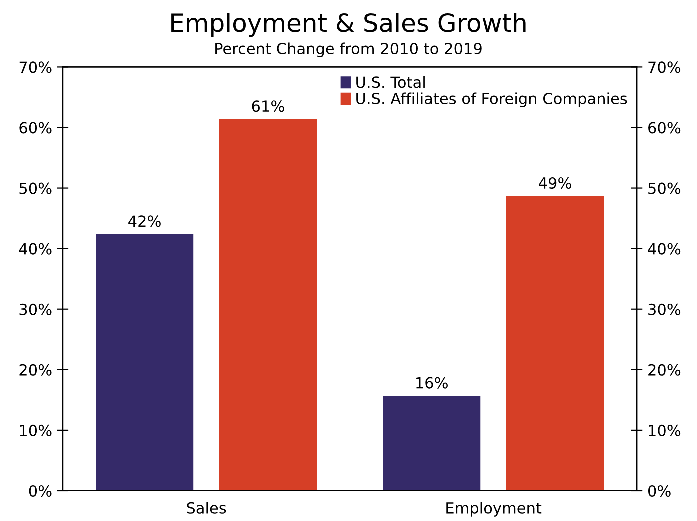 This screenshot has height=521, width=697. What do you see at coordinates (36, 128) in the screenshot?
I see `y-tick-label: 60%` at bounding box center [36, 128].